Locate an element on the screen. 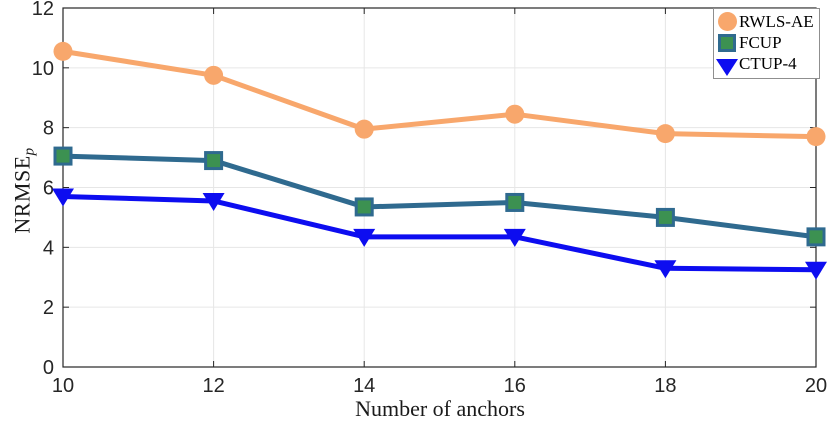  x-tick-label: 20 is located at coordinates (816, 386).